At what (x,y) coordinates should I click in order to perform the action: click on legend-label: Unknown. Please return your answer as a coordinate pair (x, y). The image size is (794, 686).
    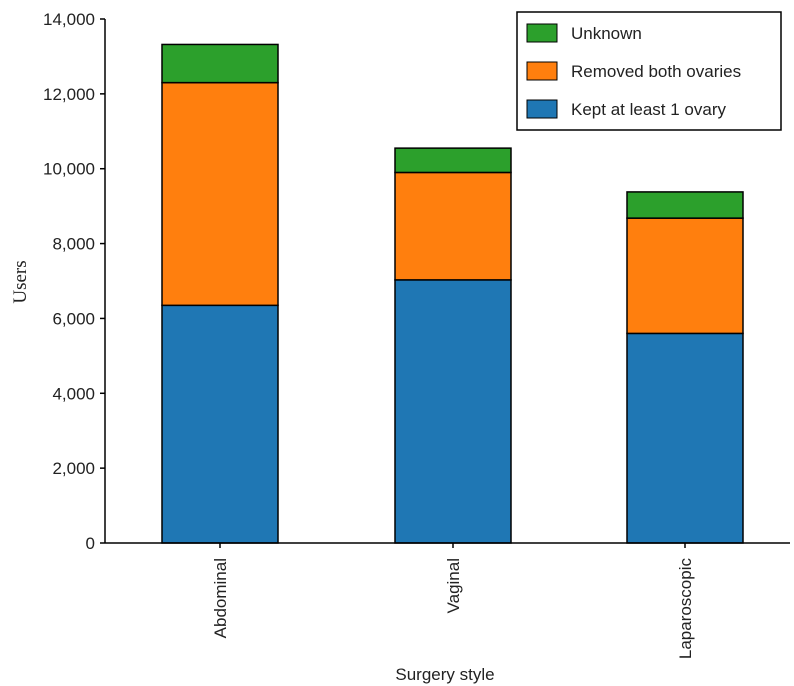
    Looking at the image, I should click on (606, 33).